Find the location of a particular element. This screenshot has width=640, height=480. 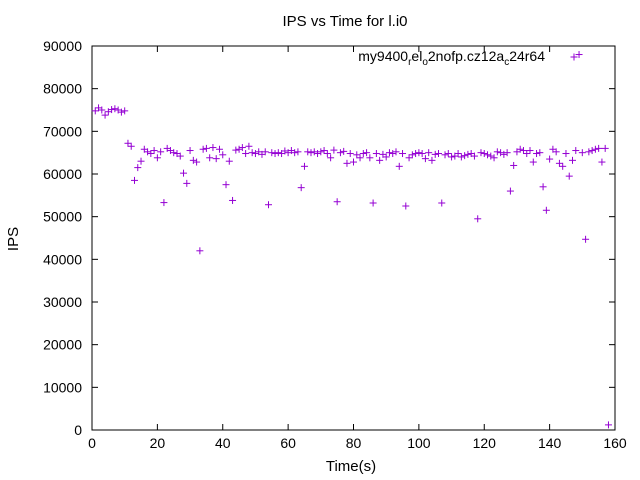

x-tick-label: 140 is located at coordinates (550, 443).